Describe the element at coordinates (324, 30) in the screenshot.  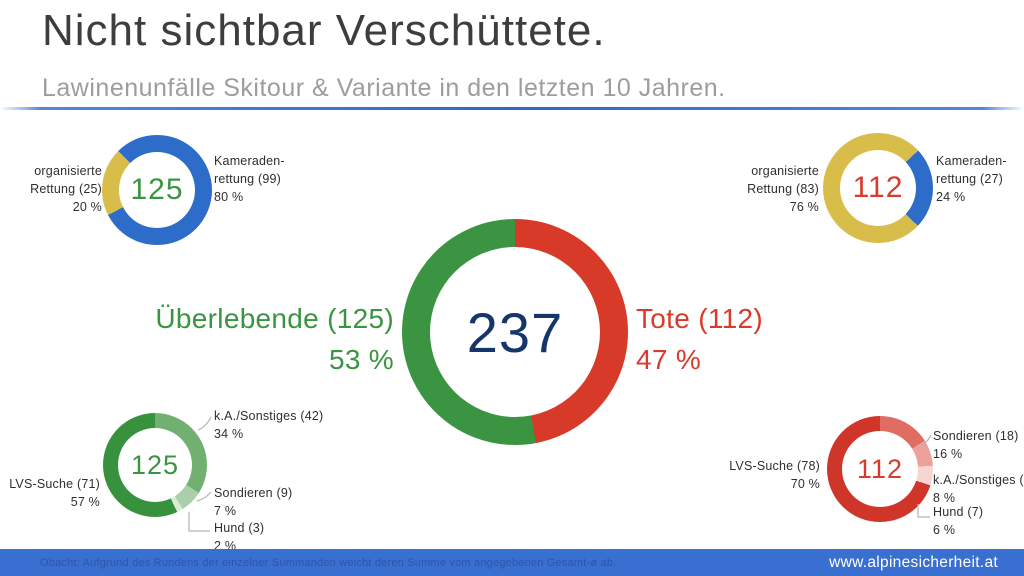
I see `page-title: Nicht sichtbar Verschüttete.` at that location.